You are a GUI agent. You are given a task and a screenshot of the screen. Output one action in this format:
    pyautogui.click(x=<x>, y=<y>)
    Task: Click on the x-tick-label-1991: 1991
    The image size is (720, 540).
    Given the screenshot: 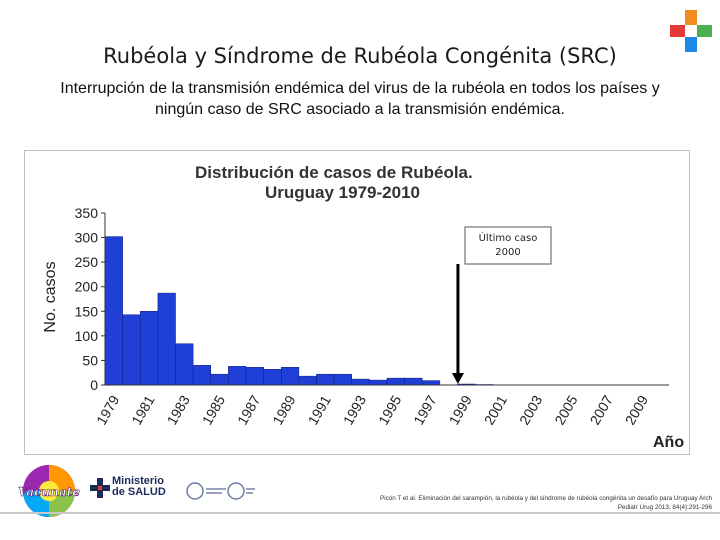 What is the action you would take?
    pyautogui.click(x=319, y=409)
    